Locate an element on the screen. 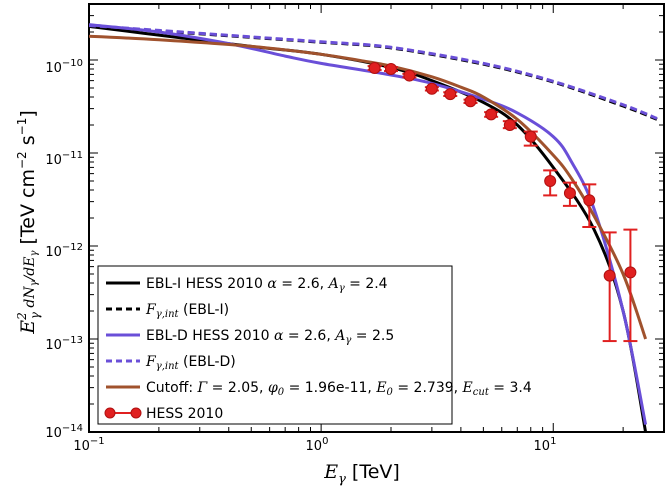 The width and height of the screenshot is (671, 491). y-tick-label: 10−10 is located at coordinates (64, 67).